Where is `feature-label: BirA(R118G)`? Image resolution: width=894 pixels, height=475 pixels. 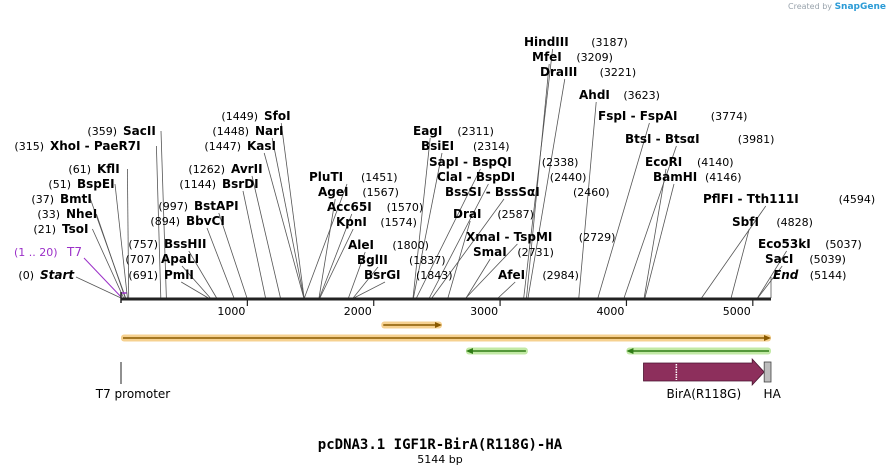
feature-label: BirA(R118G) is located at coordinates (704, 394).